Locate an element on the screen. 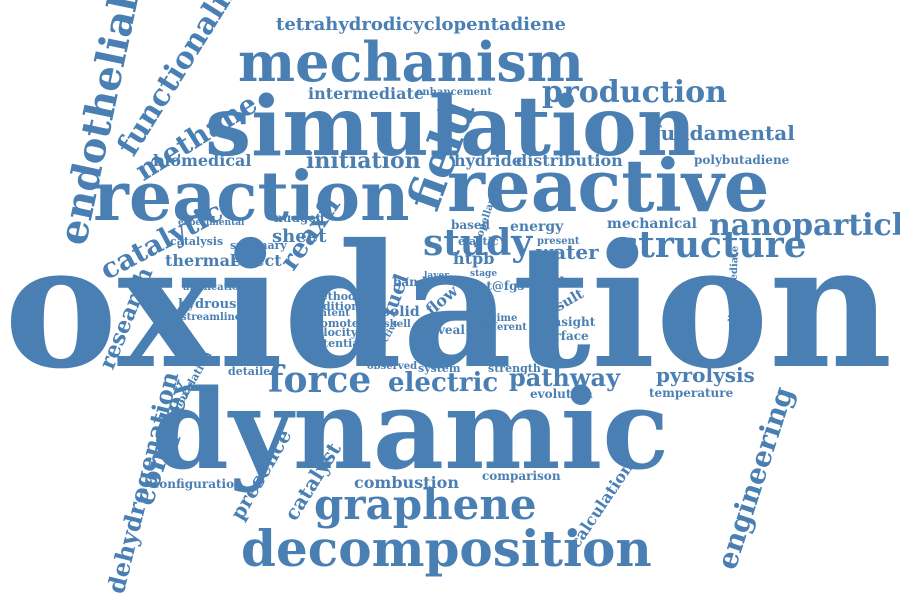 This screenshot has width=900, height=596. word-reveal: reveal is located at coordinates (444, 330).